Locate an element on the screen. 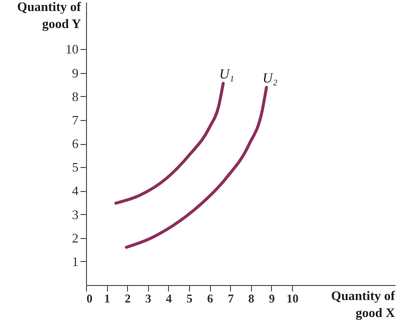  x-tick-label: 3 is located at coordinates (148, 299).